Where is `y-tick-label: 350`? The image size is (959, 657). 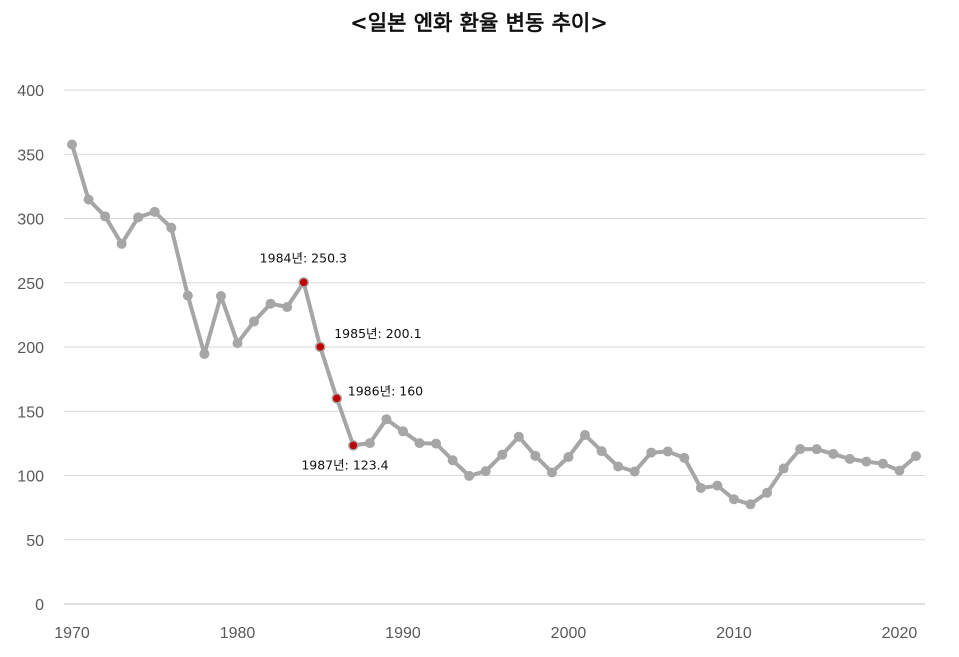
y-tick-label: 350 is located at coordinates (30, 155).